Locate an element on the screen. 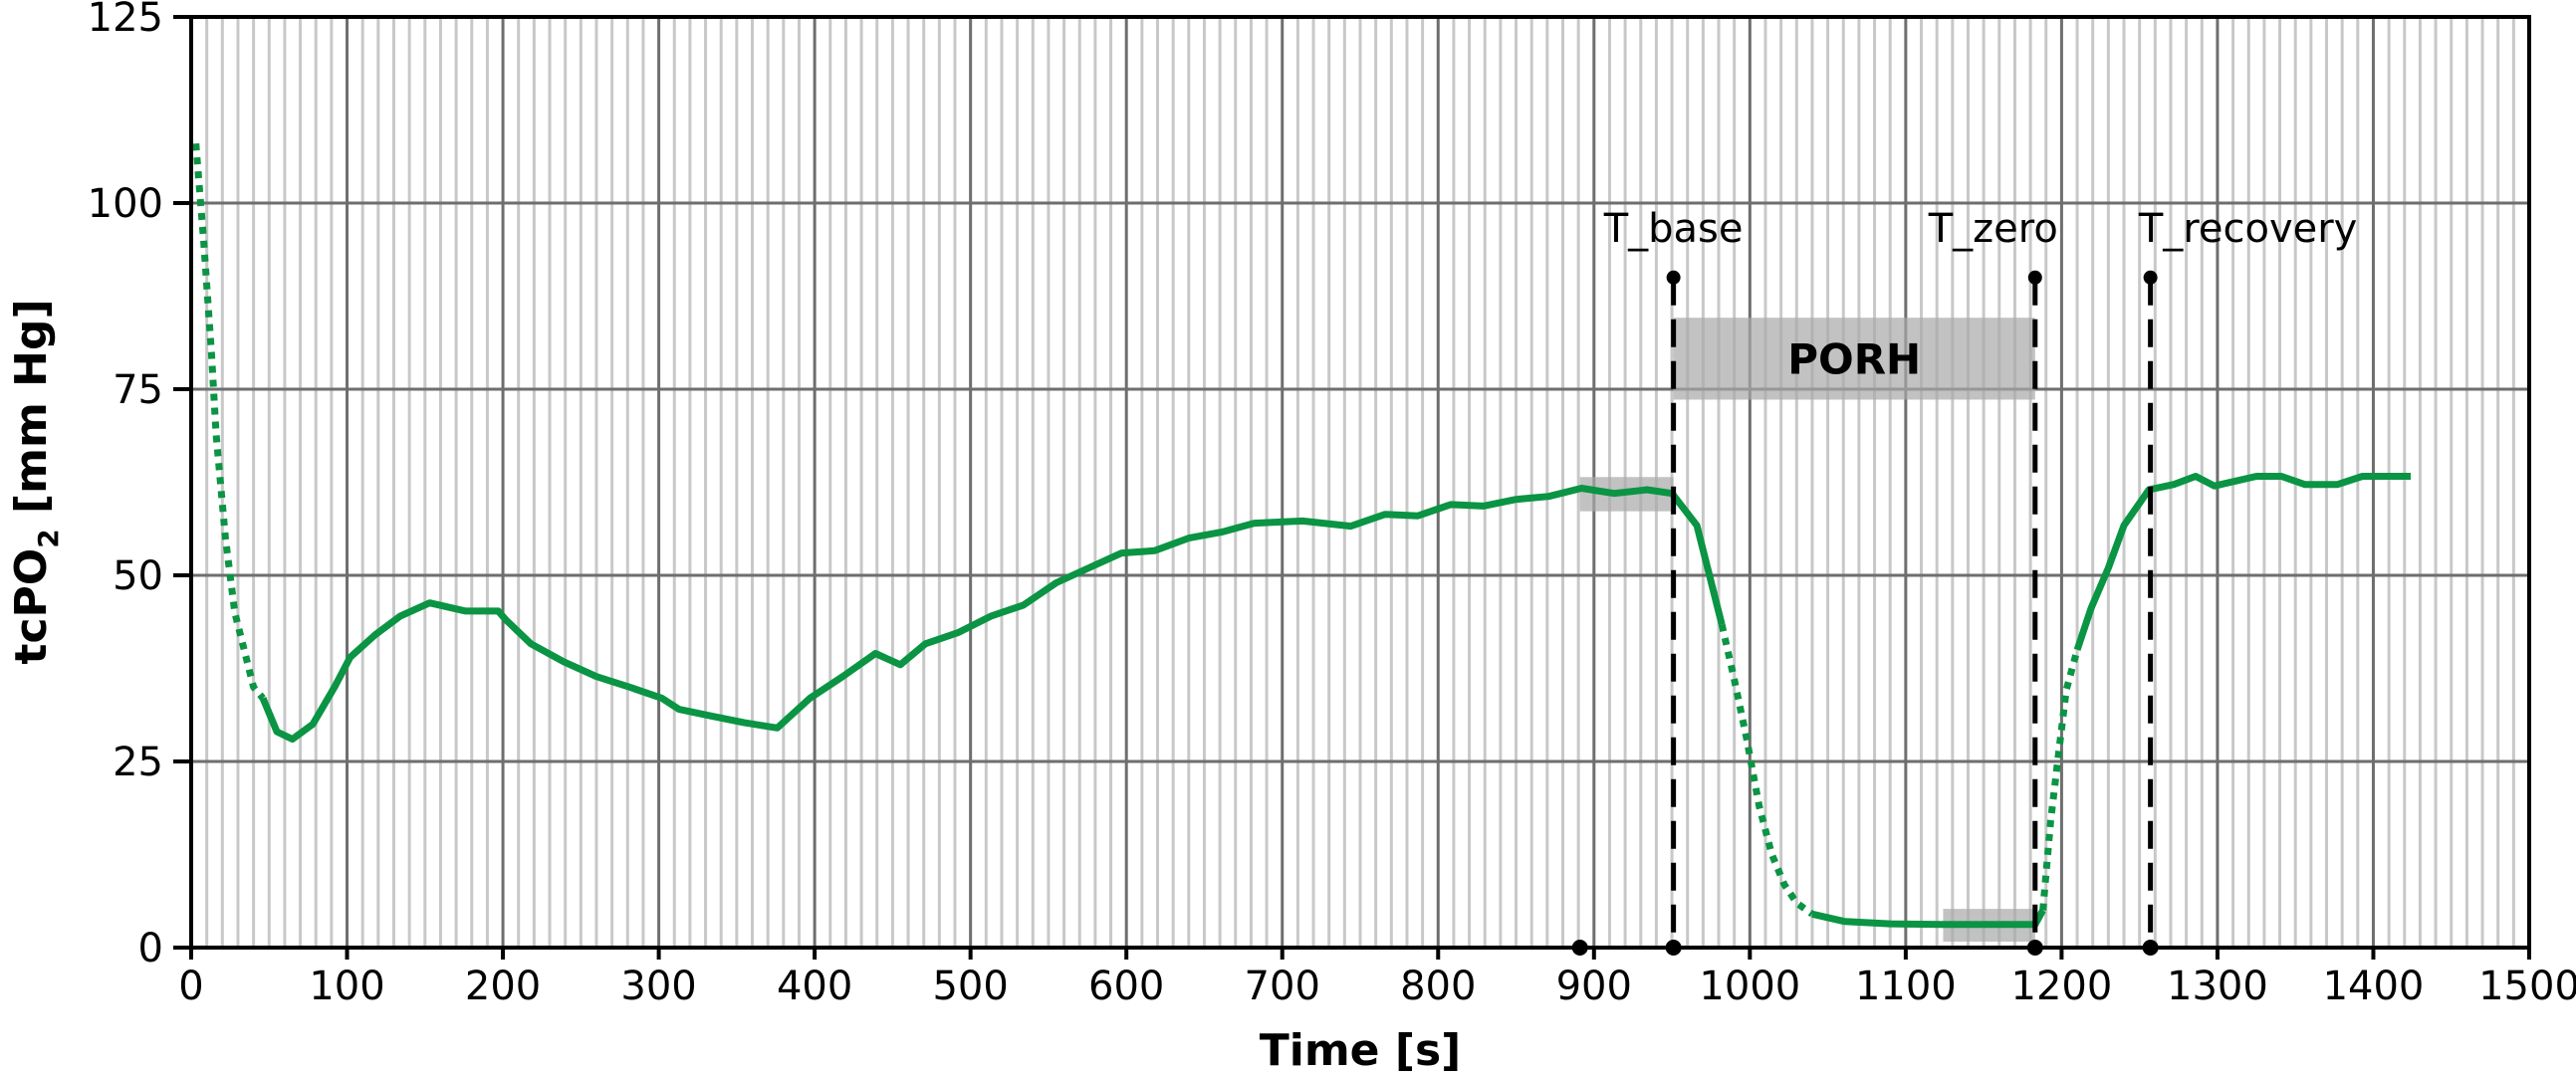  x-tick-label: 1400 is located at coordinates (2374, 987).